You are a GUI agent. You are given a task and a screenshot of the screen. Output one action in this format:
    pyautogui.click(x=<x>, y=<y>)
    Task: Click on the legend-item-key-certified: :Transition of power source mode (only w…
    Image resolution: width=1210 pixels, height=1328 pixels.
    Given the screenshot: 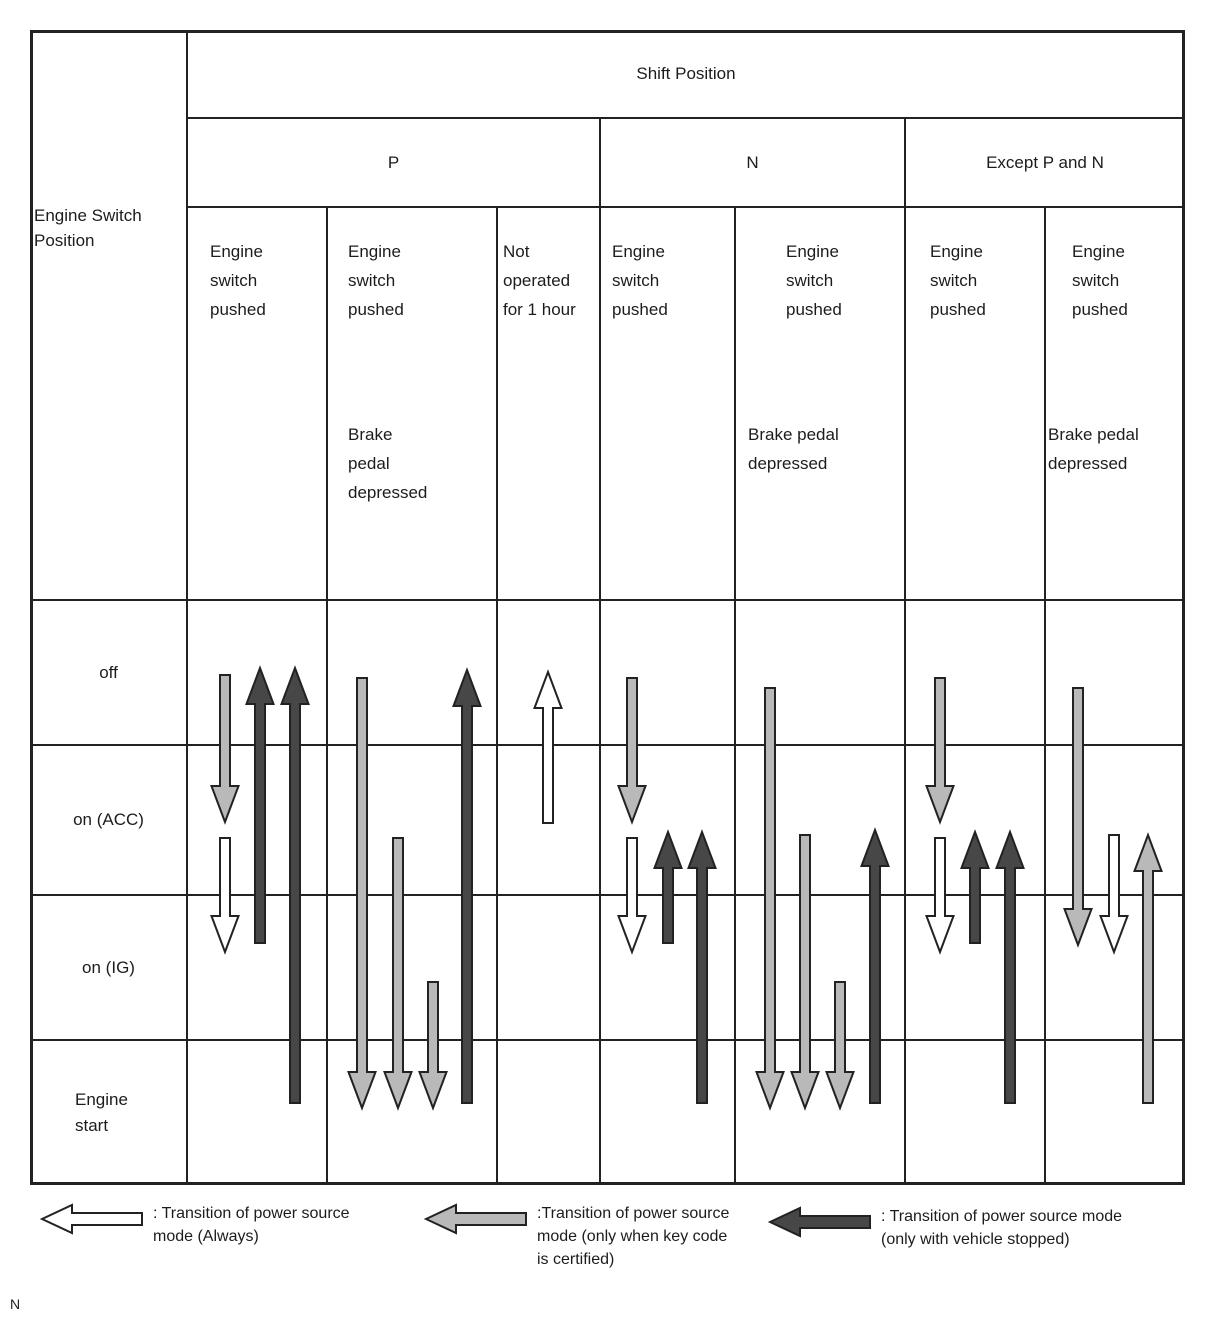 What is the action you would take?
    pyautogui.click(x=583, y=1236)
    